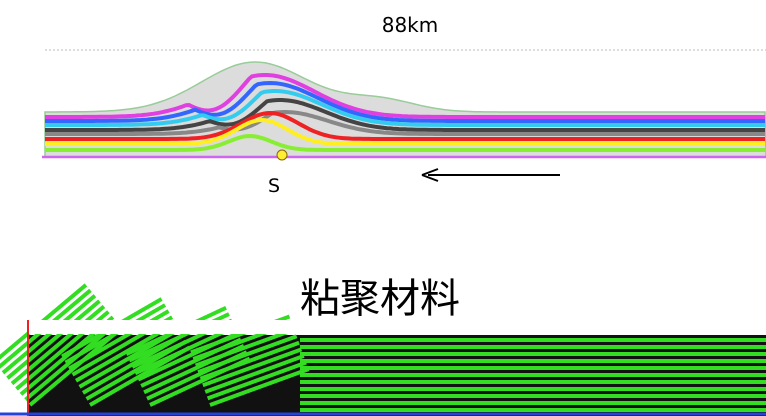 This screenshot has height=416, width=766. Describe the element at coordinates (282, 155) in the screenshot. I see `point-marker` at that location.